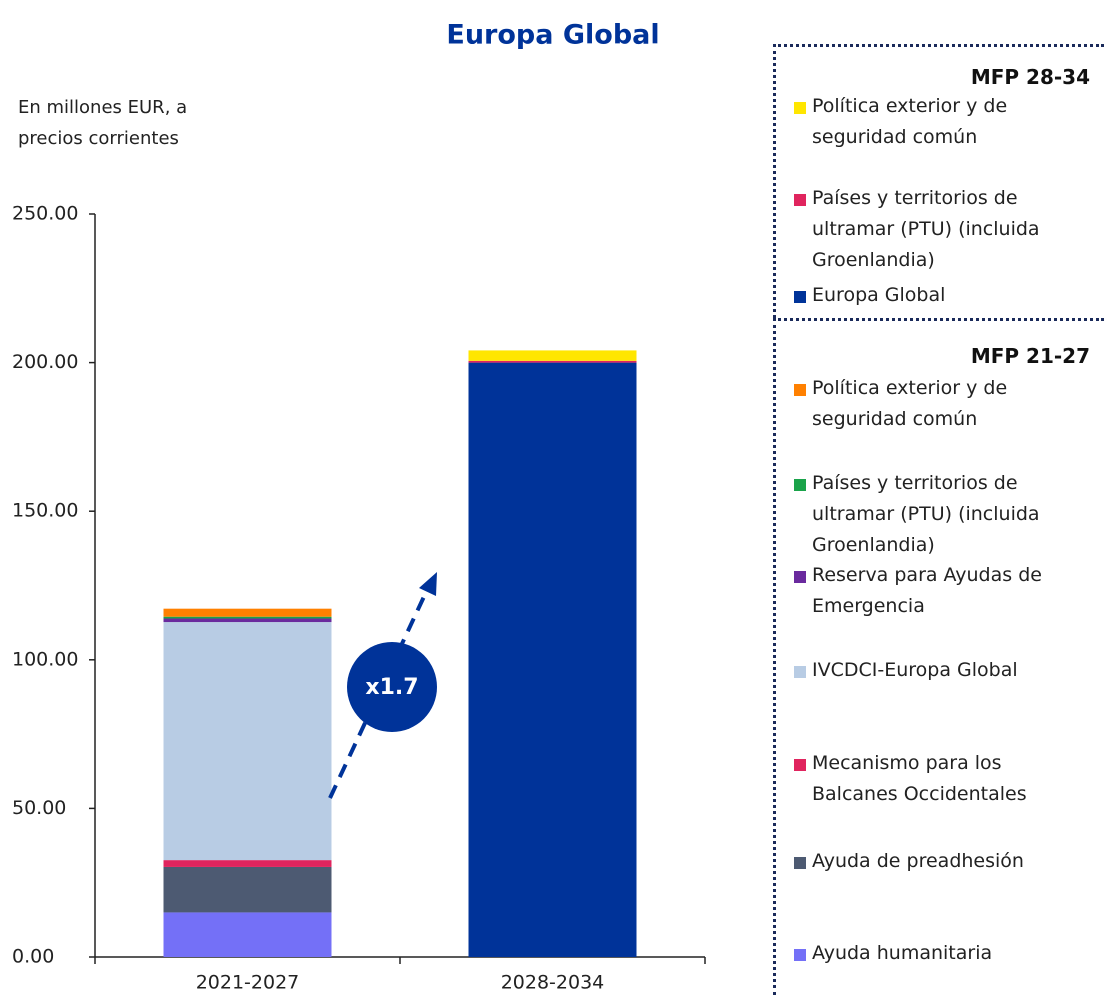  I want to click on legend-item: IVCDCI-Europa Global, so click(931, 670).